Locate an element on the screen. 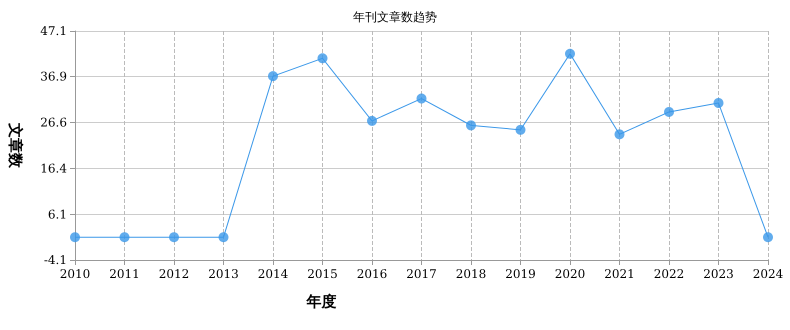 The height and width of the screenshot is (330, 790). x-tick-label: 2010 is located at coordinates (75, 274).